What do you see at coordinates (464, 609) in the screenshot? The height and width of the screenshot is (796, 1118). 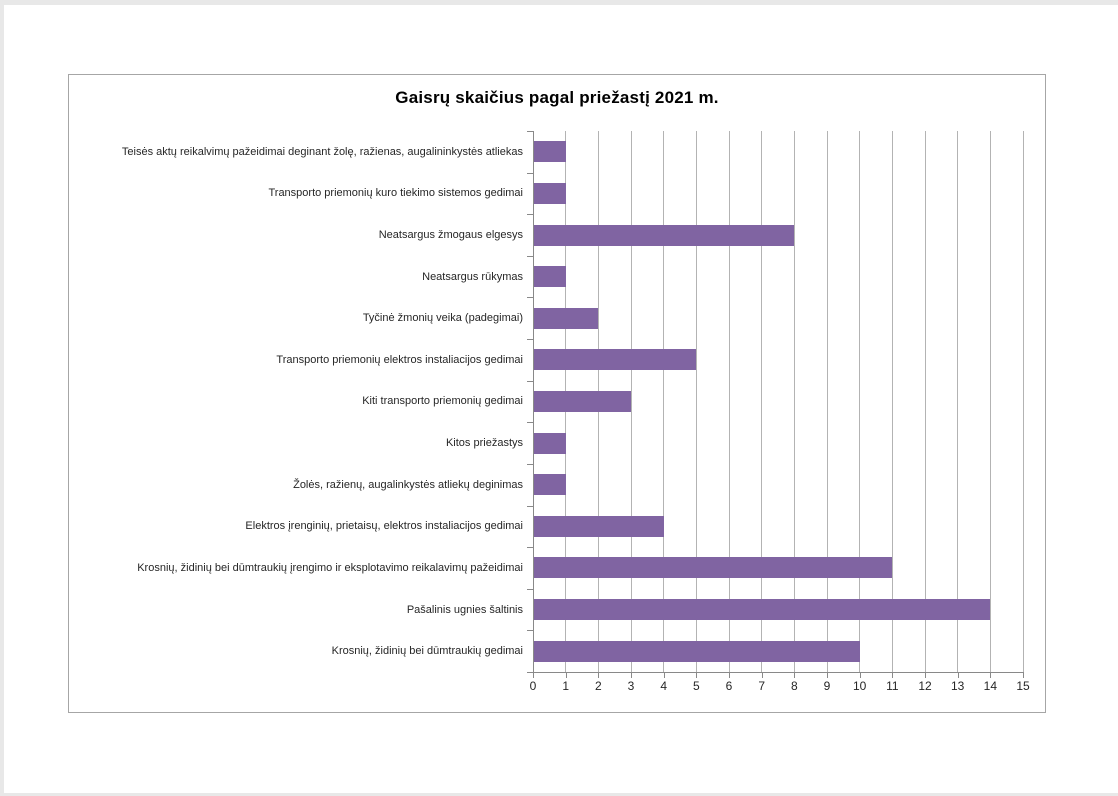 I see `category-label: Pašalinis ugnies šaltinis` at bounding box center [464, 609].